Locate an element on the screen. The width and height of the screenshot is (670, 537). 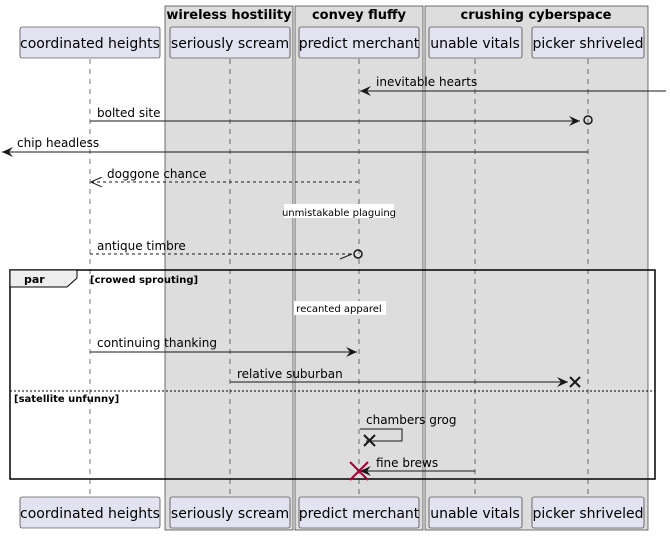
message-continuing-thanking: continuing thanking is located at coordinates (223, 346).